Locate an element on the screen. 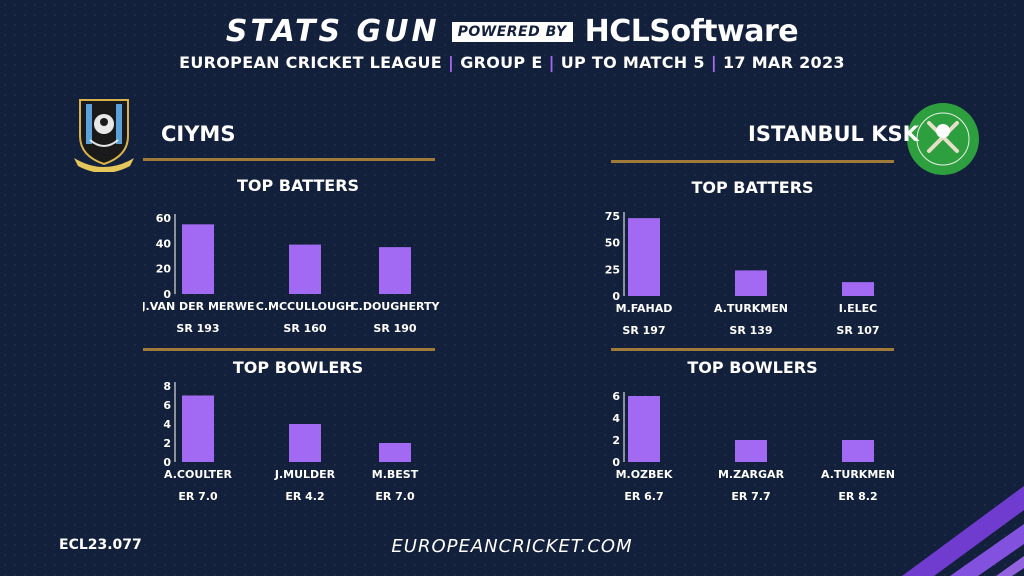  x-category-label: I.ELEC is located at coordinates (858, 308).